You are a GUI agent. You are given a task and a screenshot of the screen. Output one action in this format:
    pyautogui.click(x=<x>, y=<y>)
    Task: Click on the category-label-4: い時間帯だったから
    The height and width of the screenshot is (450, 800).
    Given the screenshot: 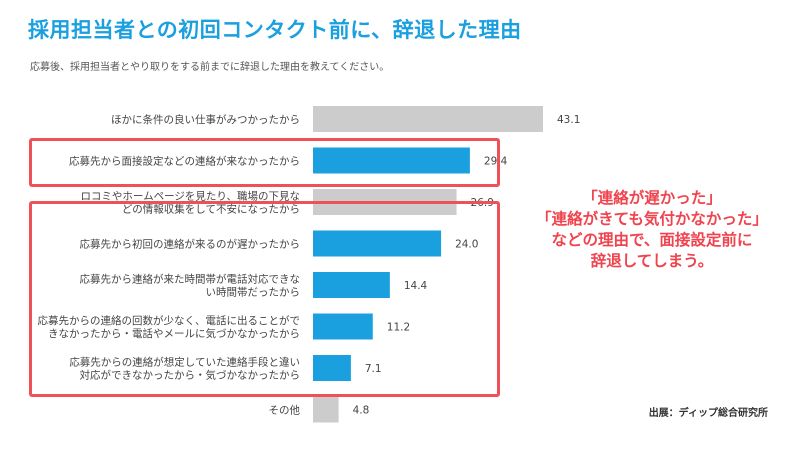 What is the action you would take?
    pyautogui.click(x=253, y=292)
    